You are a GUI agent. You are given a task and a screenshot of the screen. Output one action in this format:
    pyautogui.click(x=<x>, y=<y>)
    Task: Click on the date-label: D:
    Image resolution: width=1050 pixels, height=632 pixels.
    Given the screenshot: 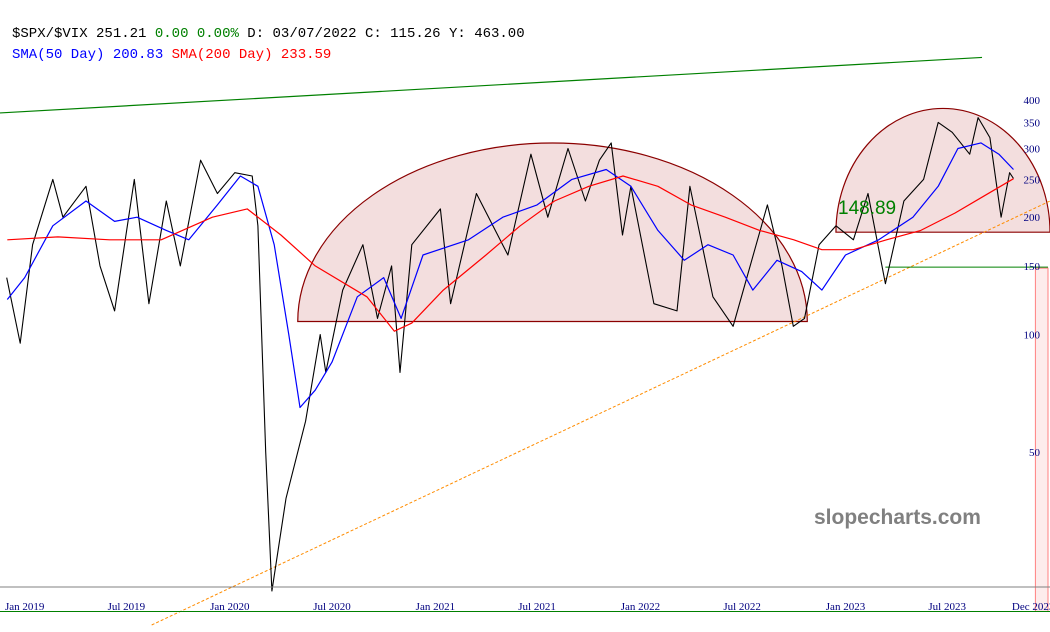 What is the action you would take?
    pyautogui.click(x=256, y=34)
    